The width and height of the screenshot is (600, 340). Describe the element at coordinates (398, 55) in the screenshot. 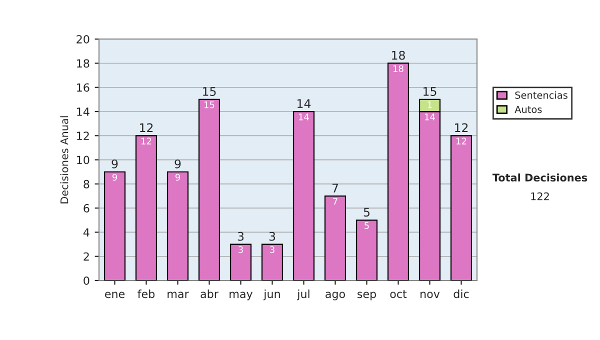

I see `total-label: 18` at that location.